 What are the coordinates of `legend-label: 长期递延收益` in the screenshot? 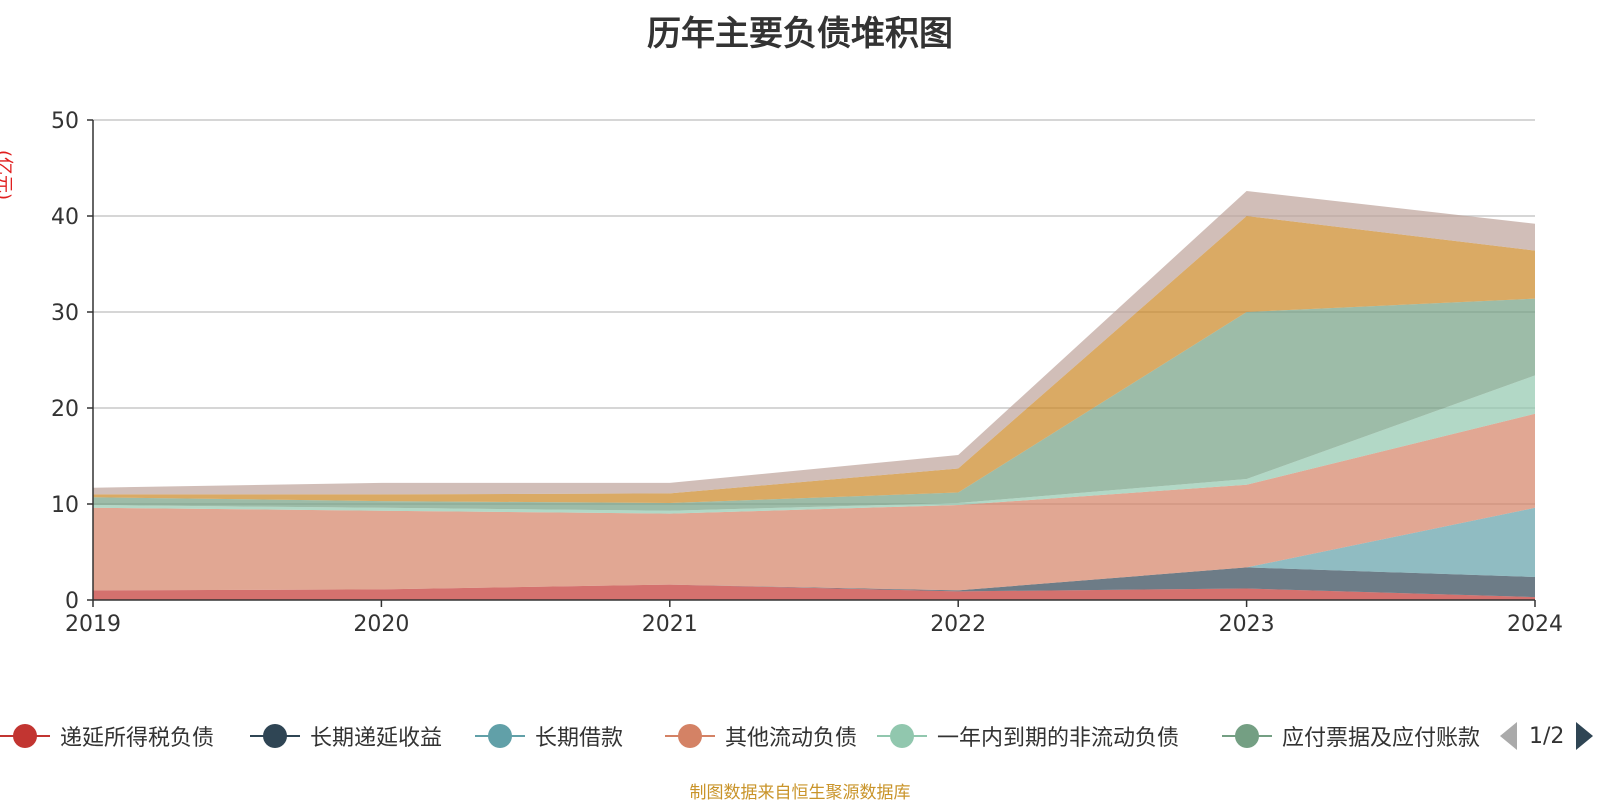 It's located at (376, 738).